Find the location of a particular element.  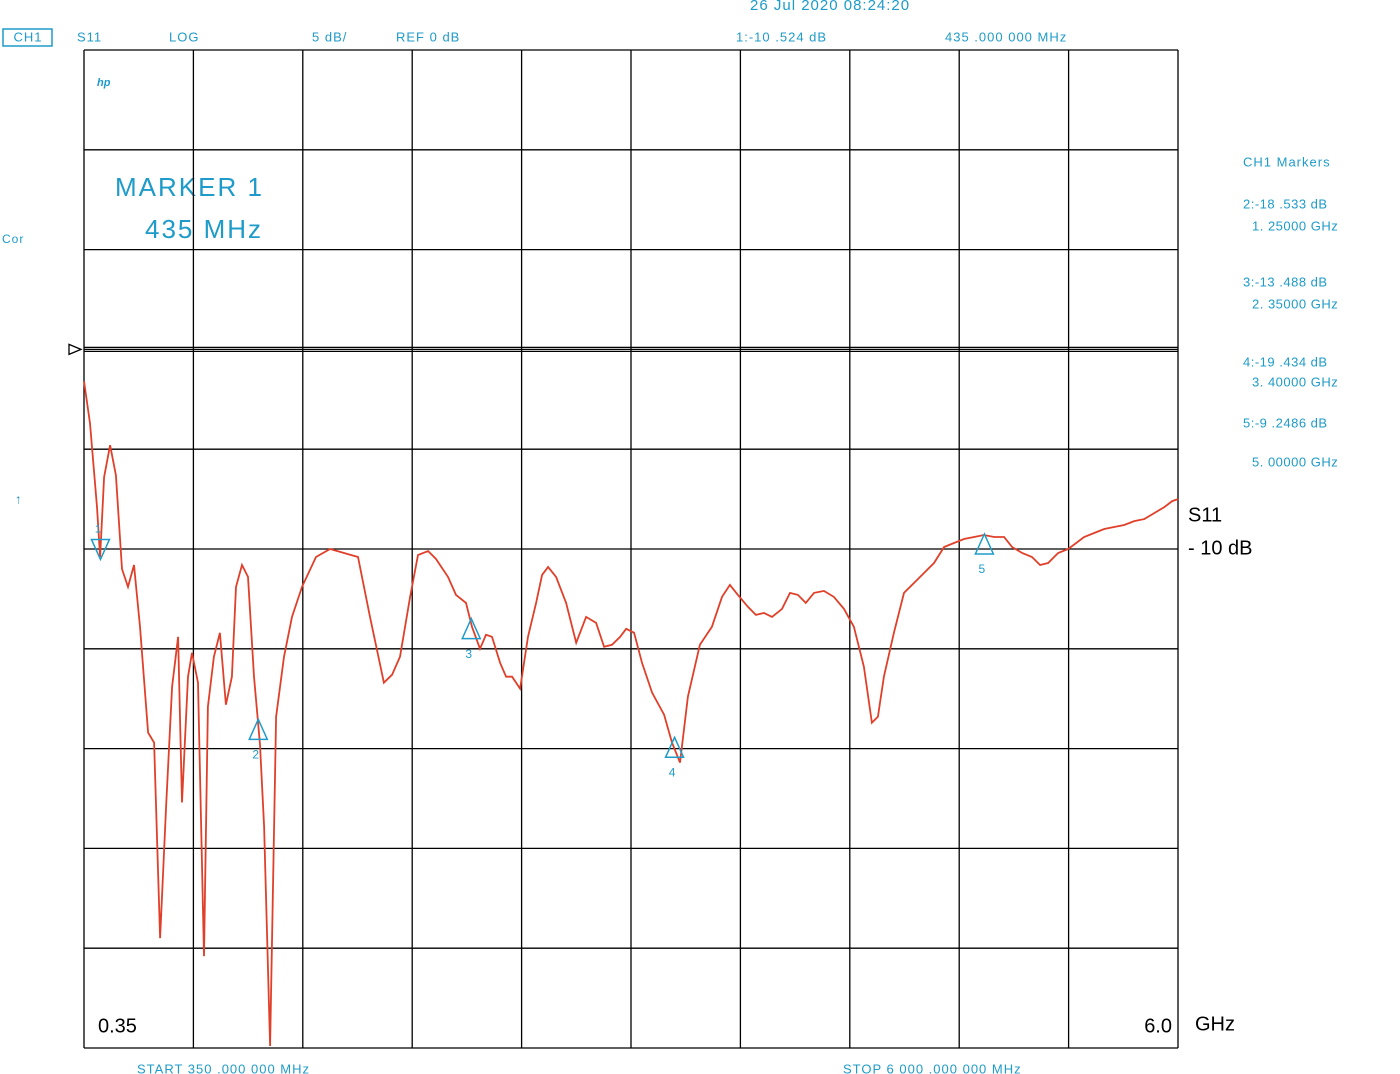

annotation: MARKER 1 is located at coordinates (189, 187).